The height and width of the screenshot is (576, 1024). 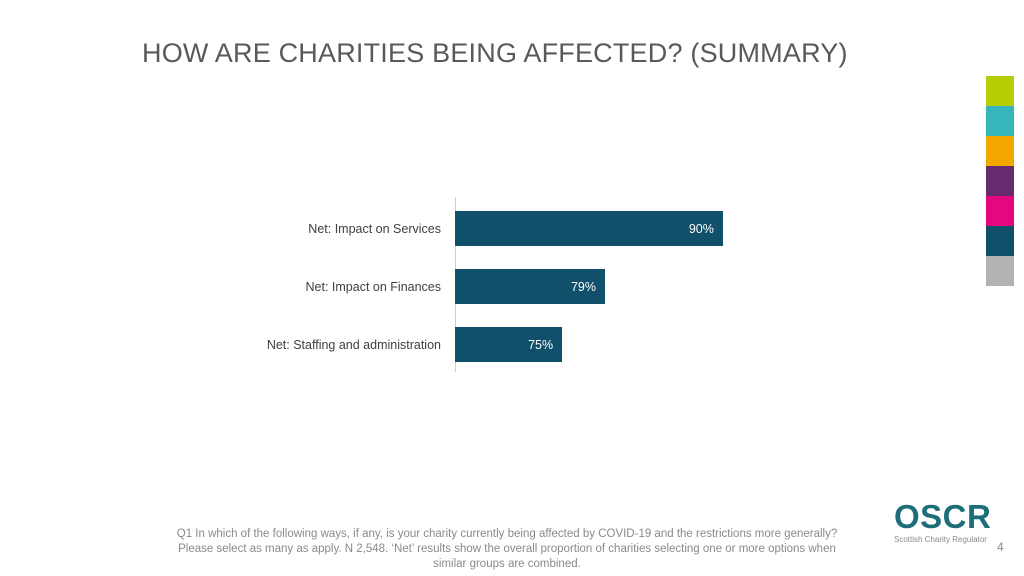 What do you see at coordinates (541, 344) in the screenshot?
I see `bar-value-label: 75%` at bounding box center [541, 344].